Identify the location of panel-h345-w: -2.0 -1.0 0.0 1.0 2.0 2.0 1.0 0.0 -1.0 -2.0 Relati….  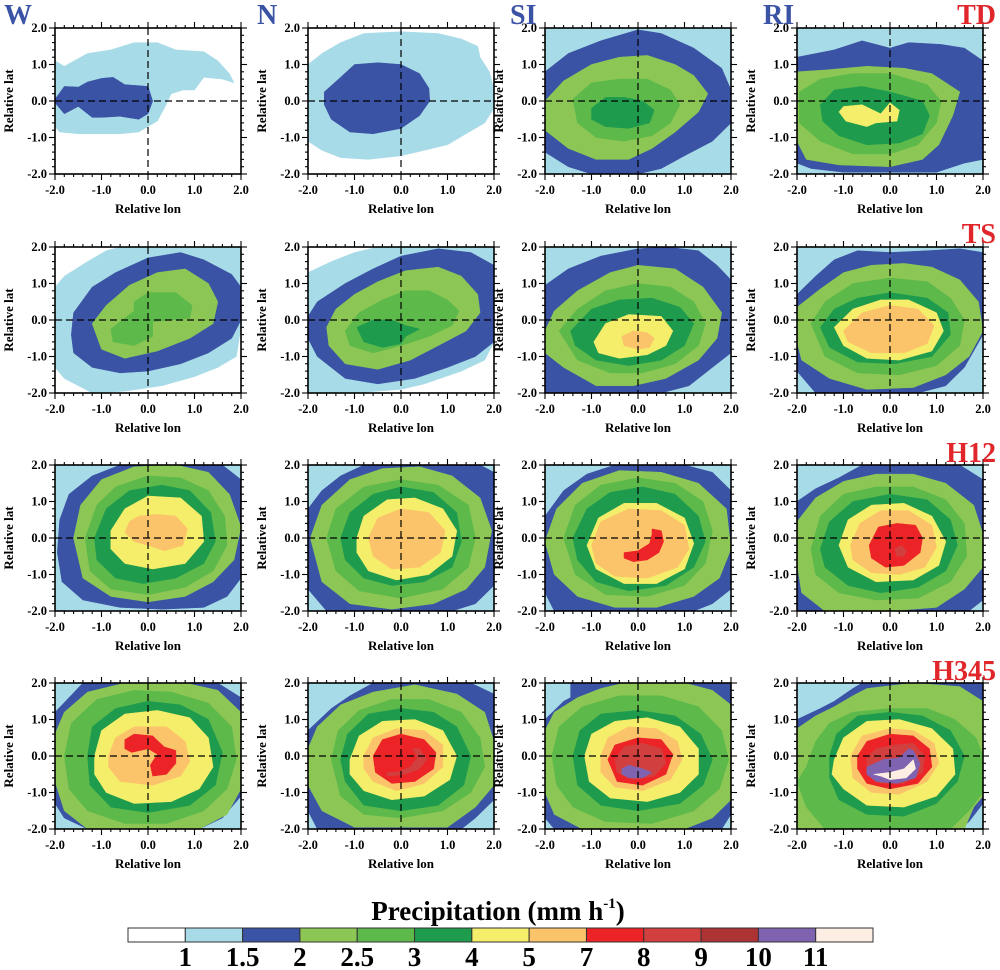
(125, 773).